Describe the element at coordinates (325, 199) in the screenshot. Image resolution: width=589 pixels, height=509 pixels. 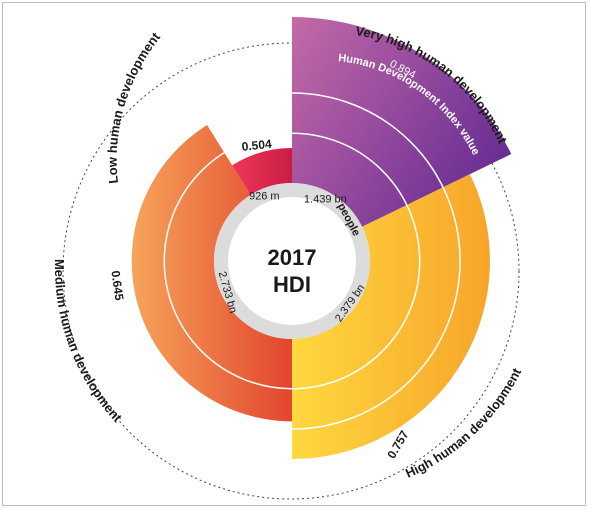
I see `population-label-very-high: 1.439 bn` at that location.